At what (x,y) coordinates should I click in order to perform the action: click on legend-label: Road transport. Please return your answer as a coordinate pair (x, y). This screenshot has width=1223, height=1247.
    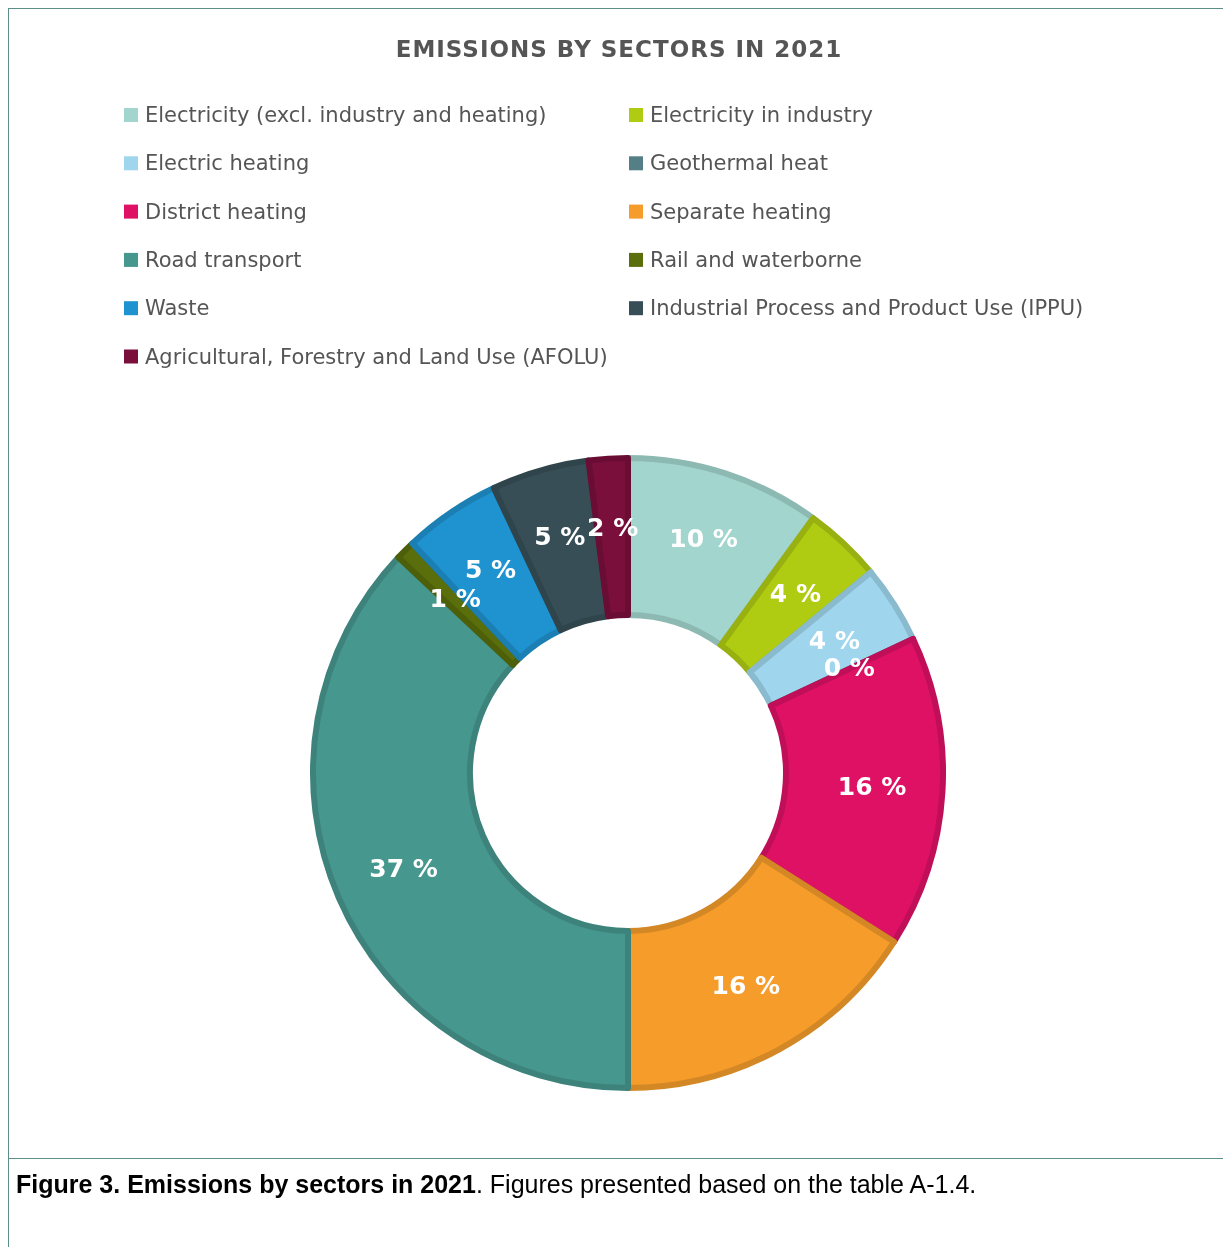
    Looking at the image, I should click on (223, 259).